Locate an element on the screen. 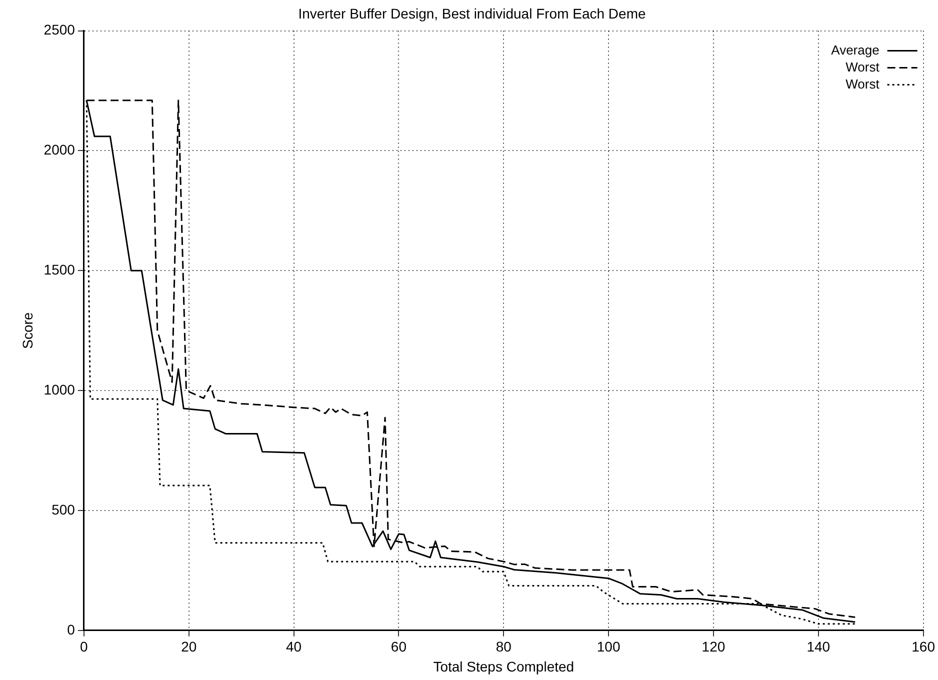  x-tick-label: 60 is located at coordinates (398, 646).